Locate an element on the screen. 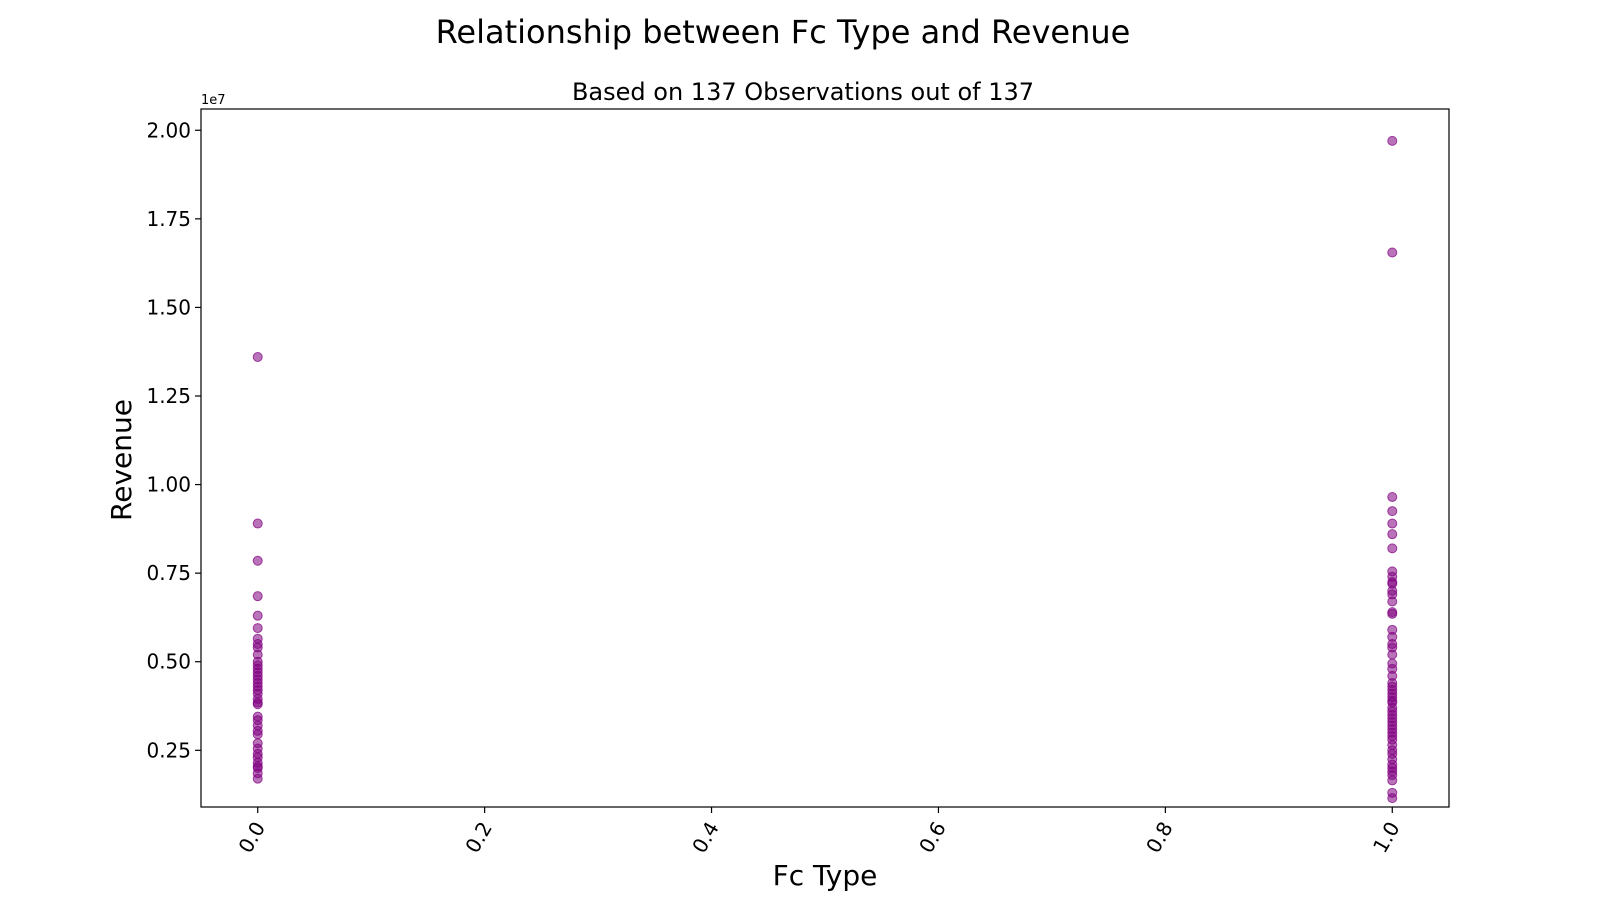  y-tick-label: 0.25 is located at coordinates (168, 750).